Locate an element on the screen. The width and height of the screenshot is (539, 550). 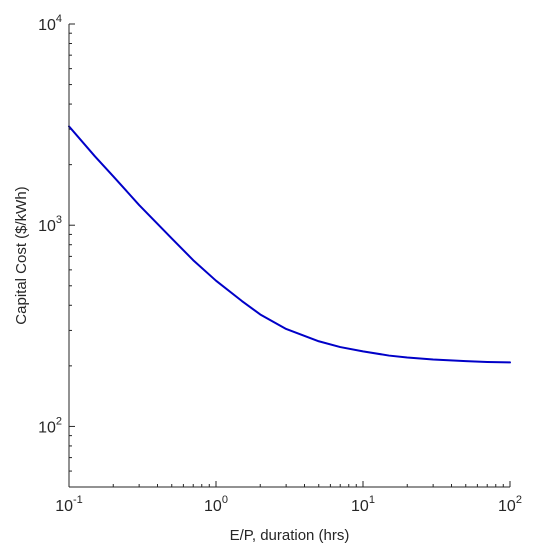
x-tick-label: 10² is located at coordinates (510, 504).